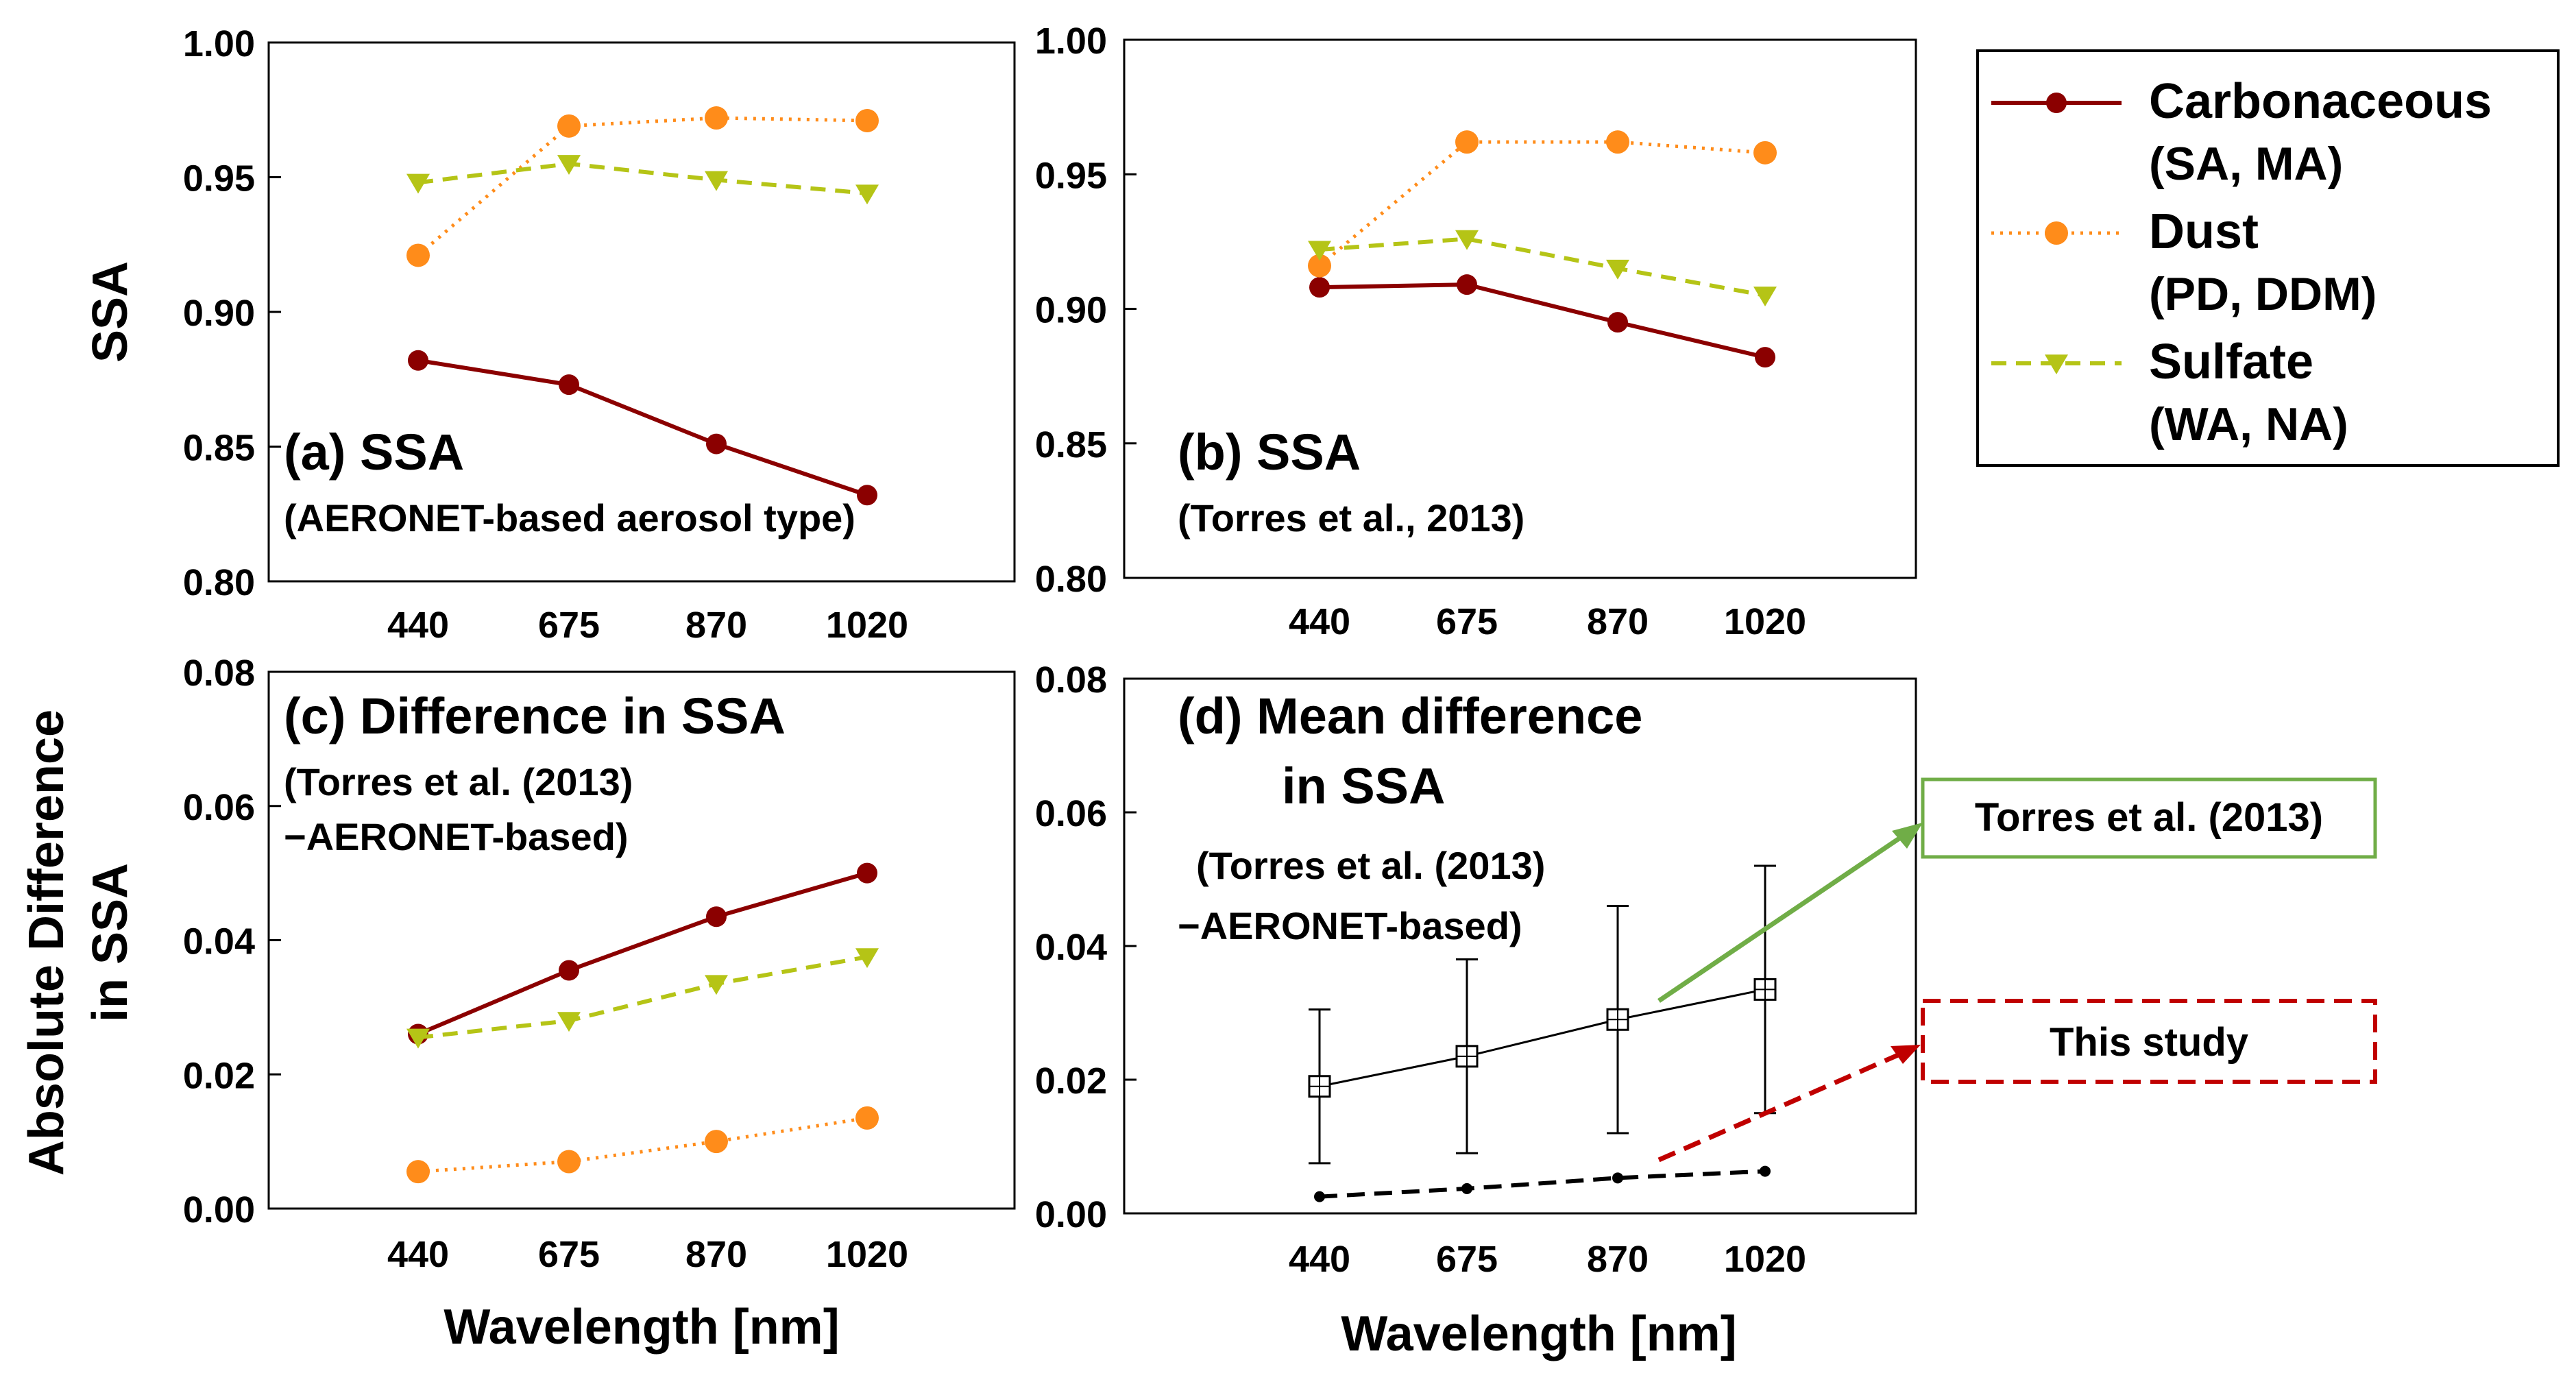 Image resolution: width=2576 pixels, height=1382 pixels. What do you see at coordinates (110, 312) in the screenshot?
I see `y-axis-label-ssa: SSA` at bounding box center [110, 312].